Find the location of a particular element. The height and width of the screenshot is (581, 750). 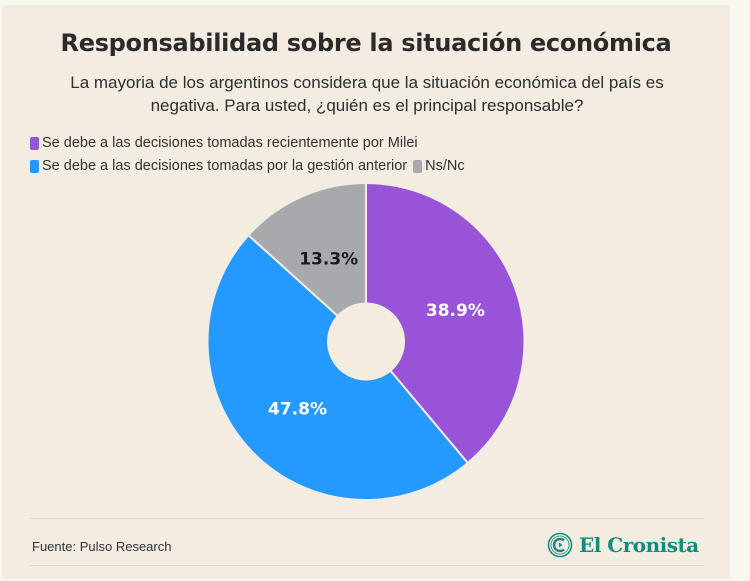

data-label: 13.3% is located at coordinates (328, 259).